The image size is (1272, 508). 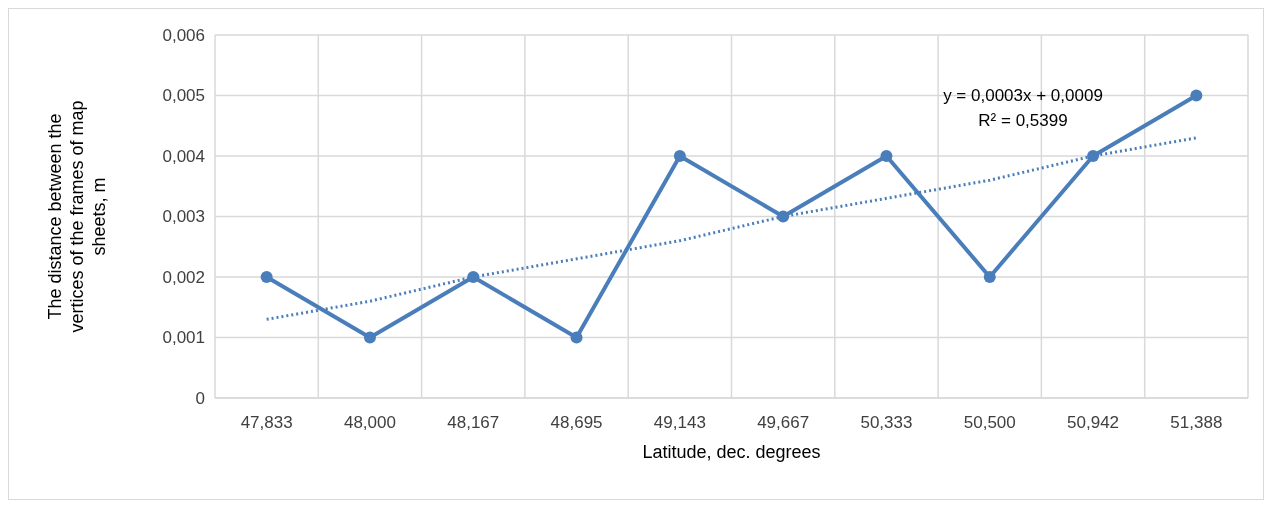 What do you see at coordinates (1023, 120) in the screenshot?
I see `annotation: R² = 0,5399` at bounding box center [1023, 120].